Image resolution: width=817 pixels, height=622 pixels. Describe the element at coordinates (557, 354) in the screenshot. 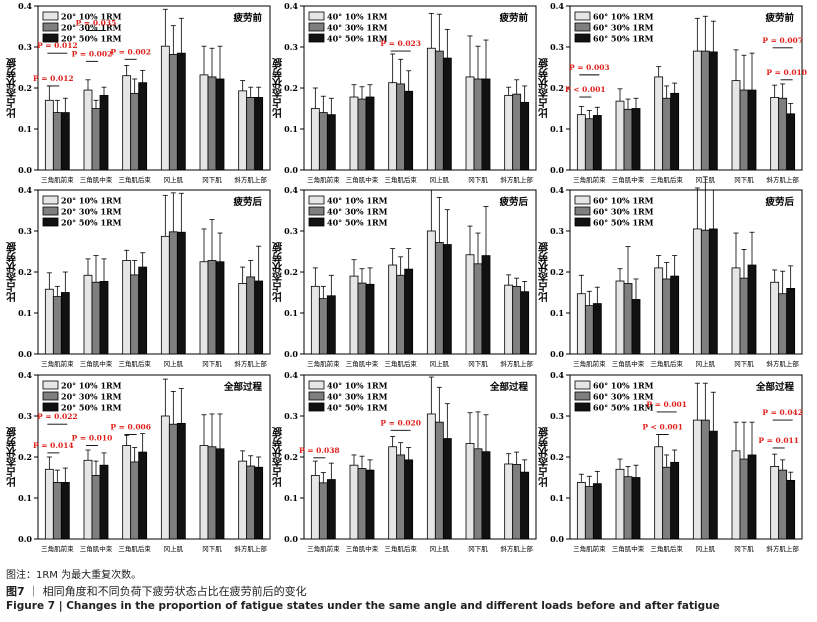

I see `y-tick-label: 0.0` at that location.